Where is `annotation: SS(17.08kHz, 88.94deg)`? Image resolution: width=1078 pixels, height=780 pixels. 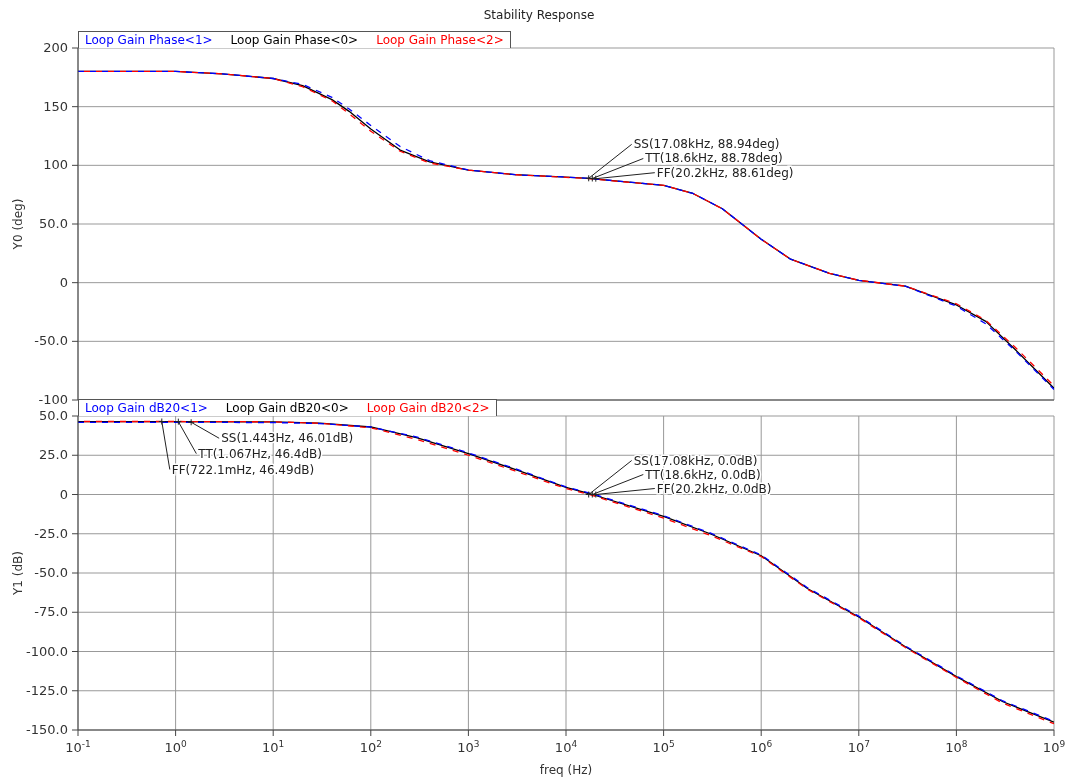
annotation: SS(17.08kHz, 88.94deg) is located at coordinates (706, 144).